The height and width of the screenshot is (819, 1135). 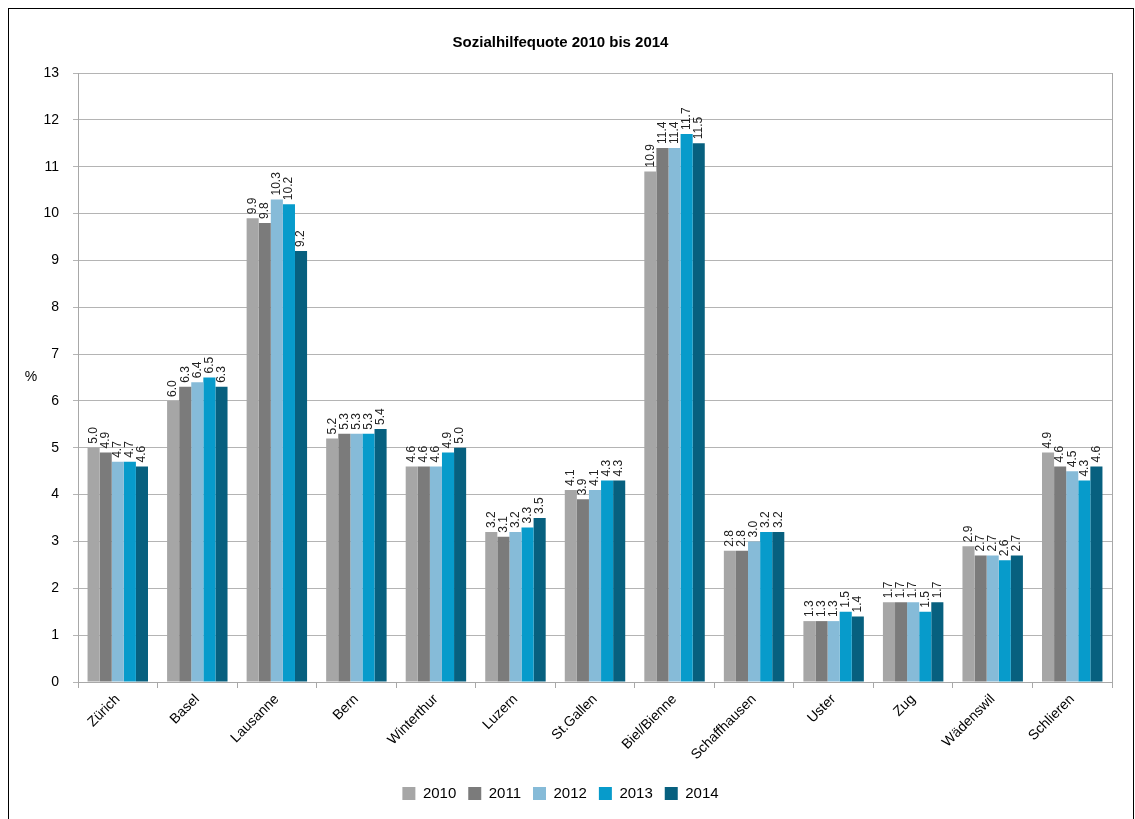 I want to click on y-tick-label: 2, so click(x=55, y=587).